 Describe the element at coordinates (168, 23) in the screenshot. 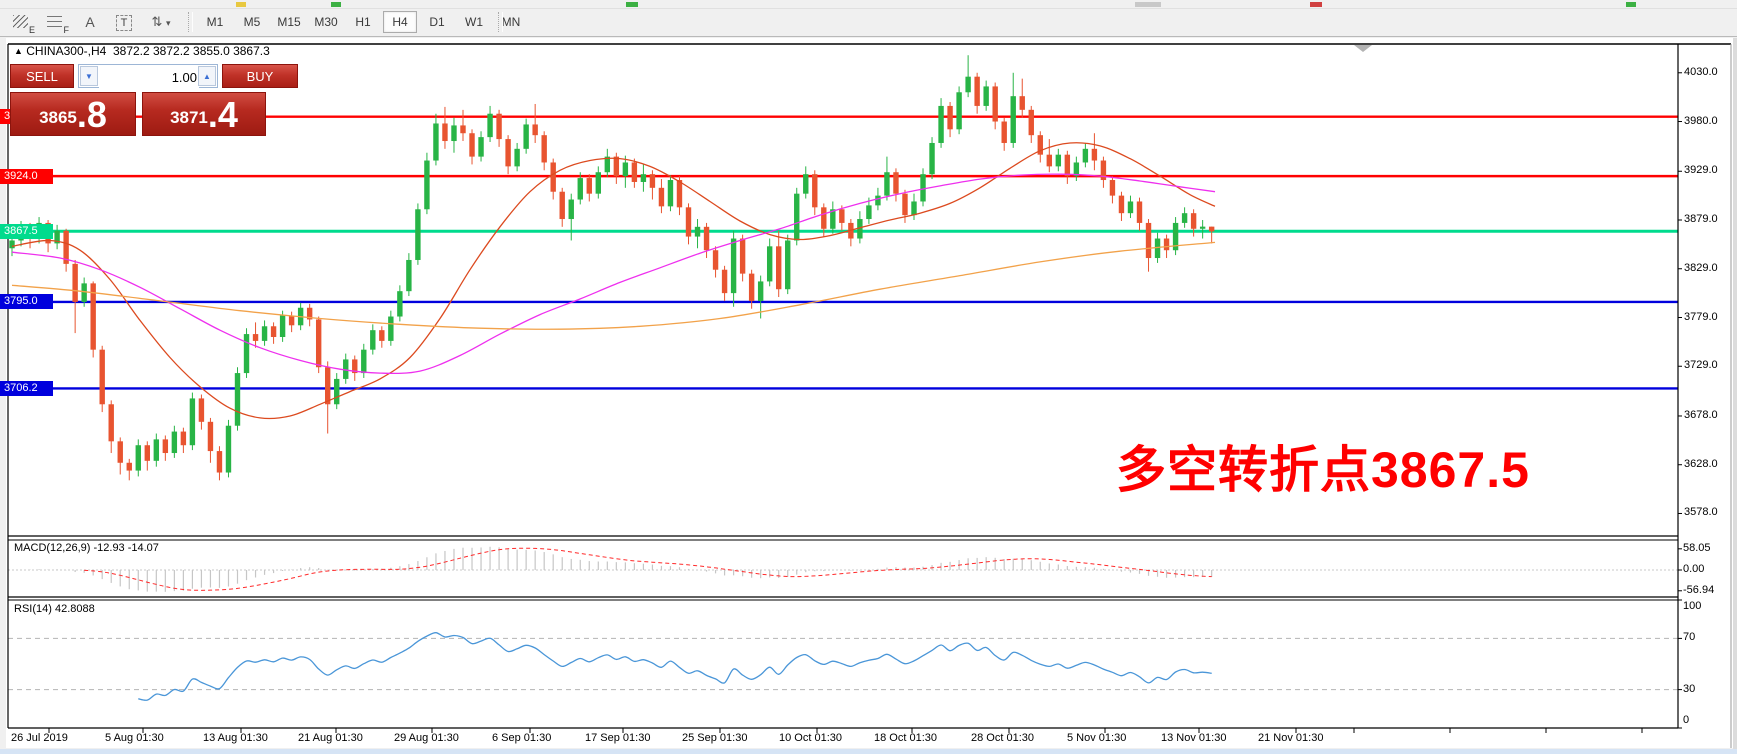

I see `chevron-down-icon: ▾` at that location.